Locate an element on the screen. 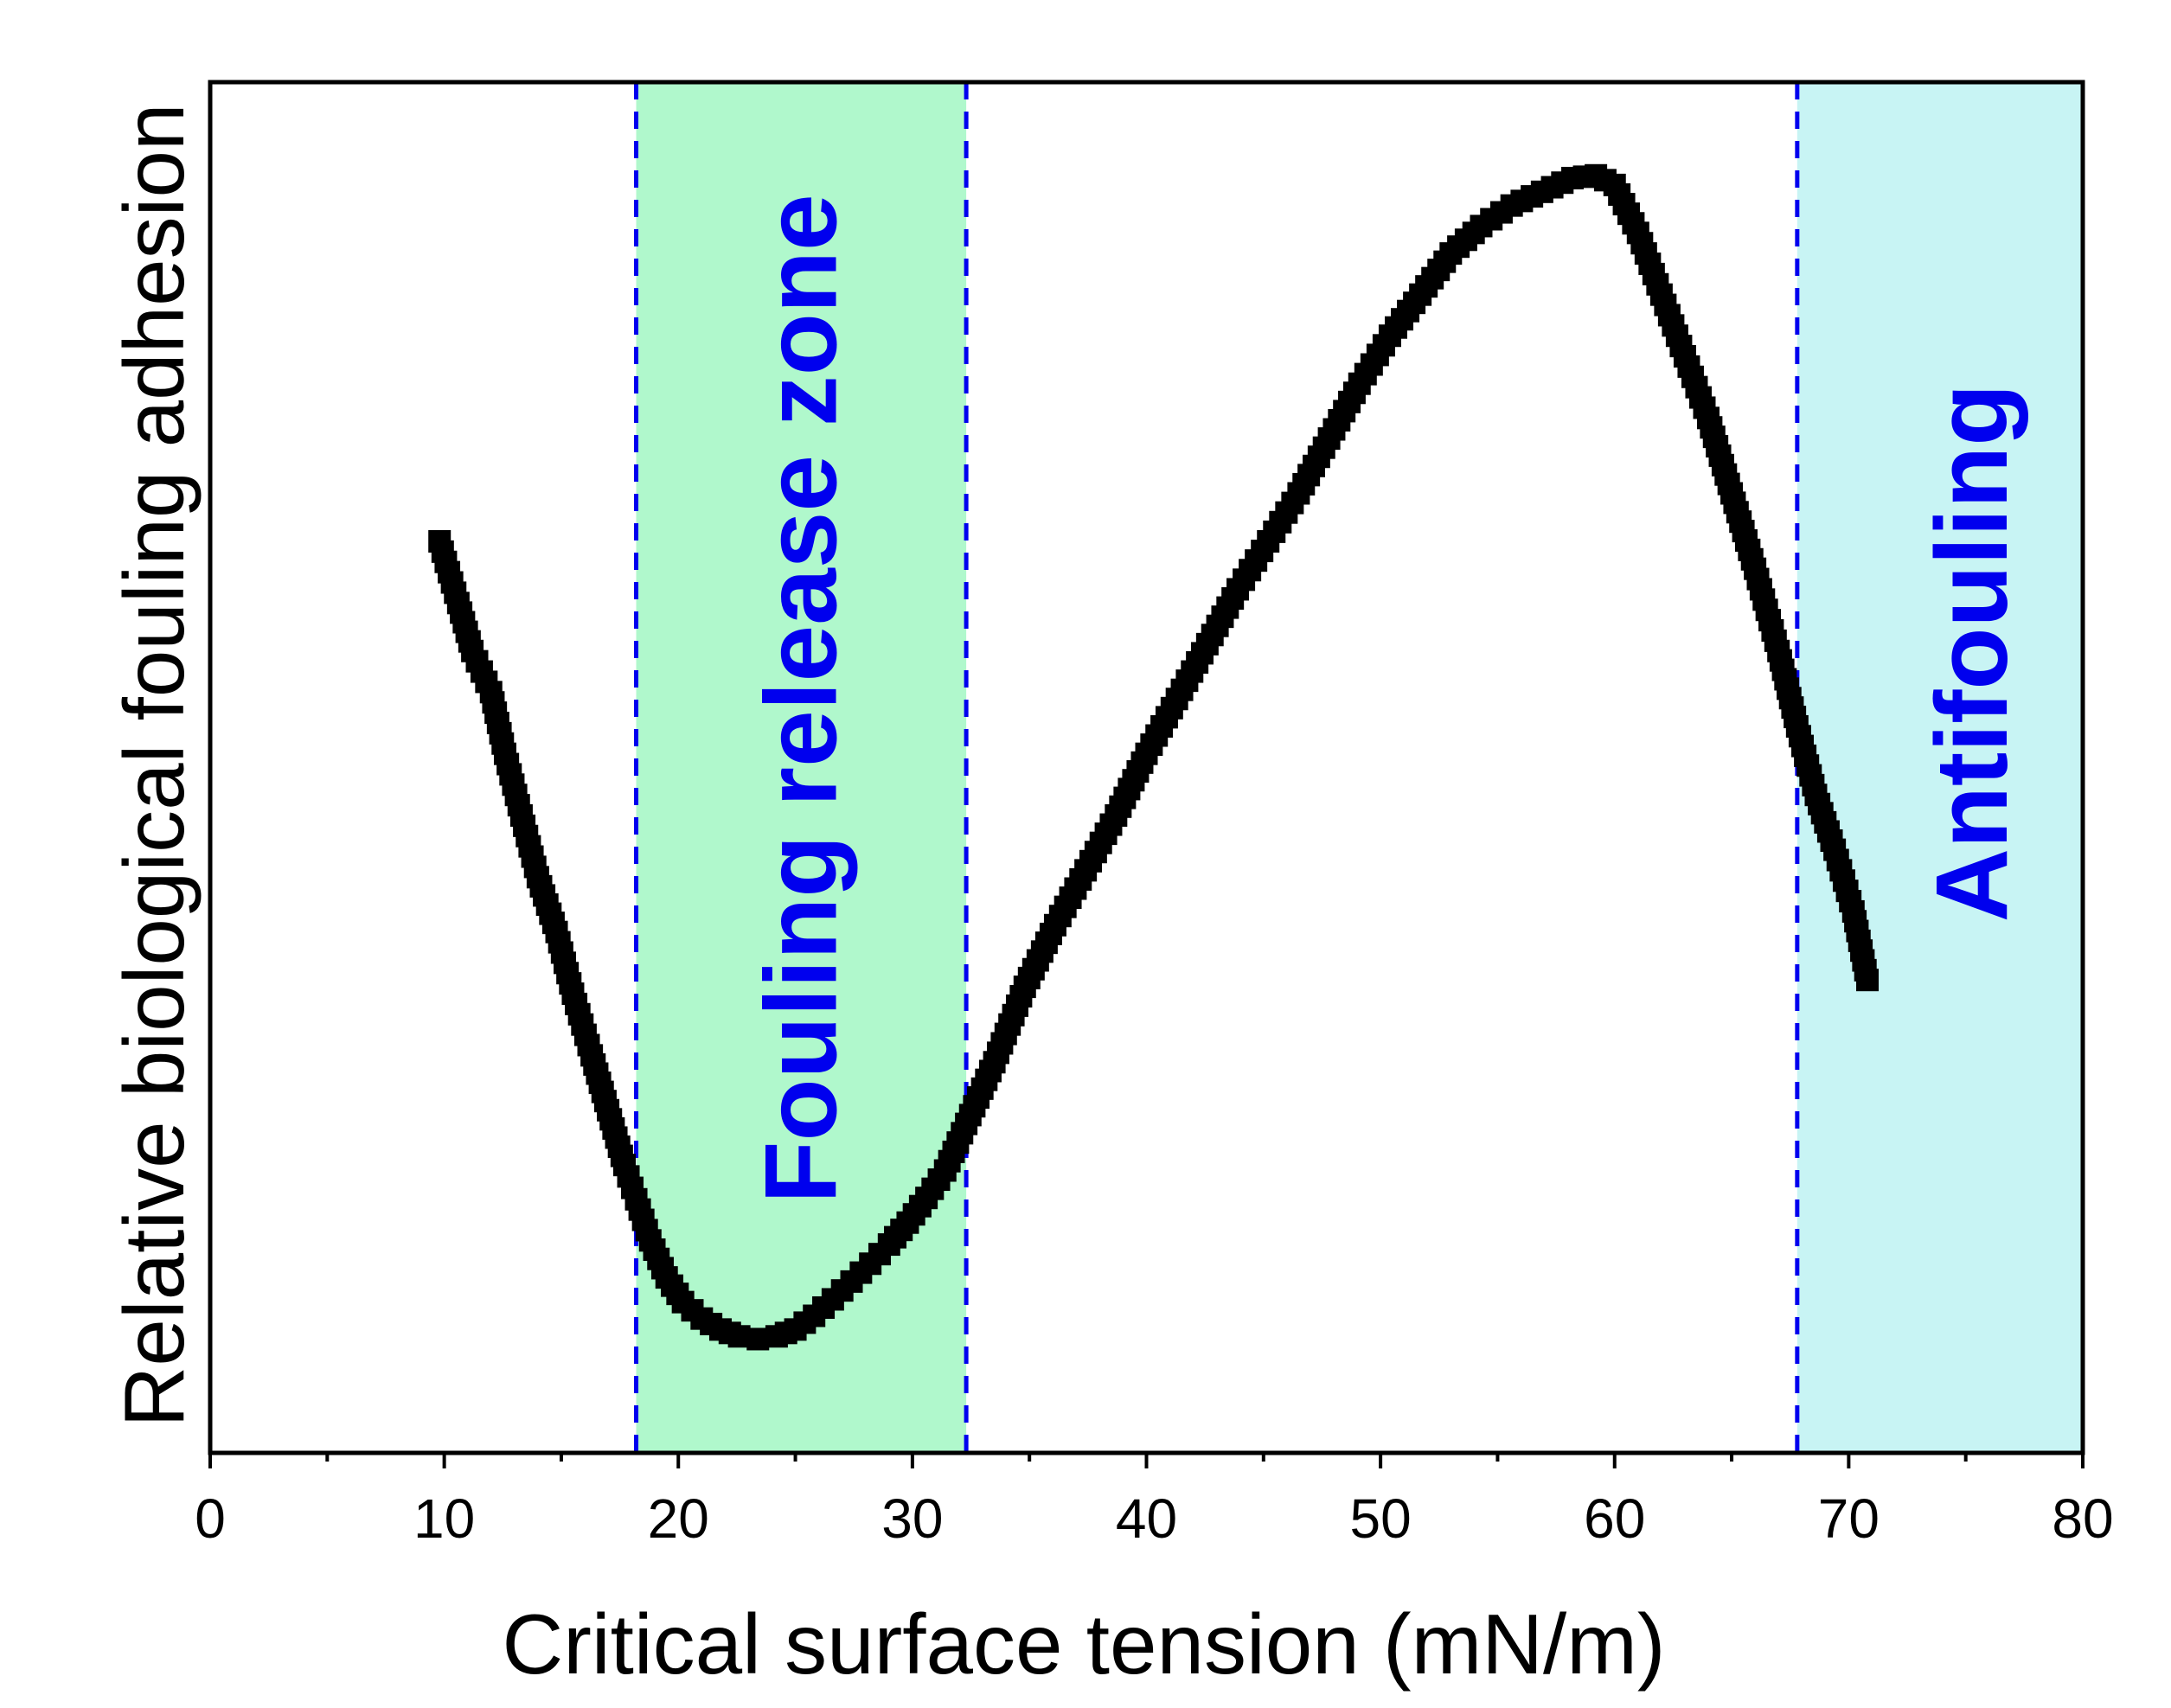 Image resolution: width=2171 pixels, height=1708 pixels. x-tick-label: 40 is located at coordinates (1146, 1518).